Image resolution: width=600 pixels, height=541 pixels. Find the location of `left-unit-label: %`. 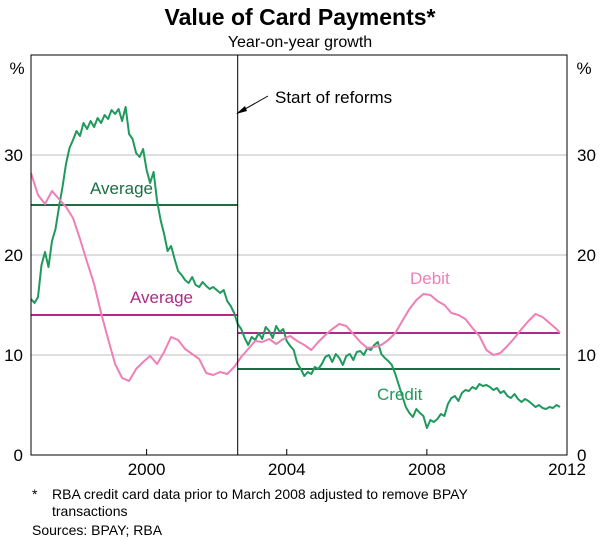

left-unit-label: % is located at coordinates (16, 68).